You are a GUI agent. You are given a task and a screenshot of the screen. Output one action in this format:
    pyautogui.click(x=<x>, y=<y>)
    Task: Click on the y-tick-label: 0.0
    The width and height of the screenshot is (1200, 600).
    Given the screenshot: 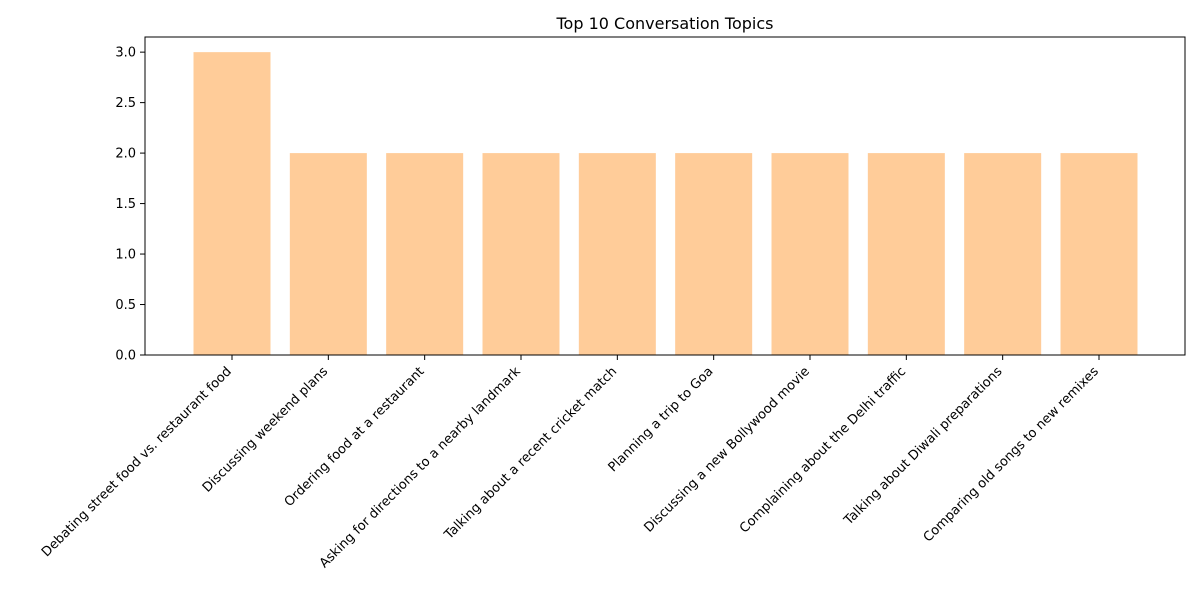 What is the action you would take?
    pyautogui.click(x=125, y=356)
    